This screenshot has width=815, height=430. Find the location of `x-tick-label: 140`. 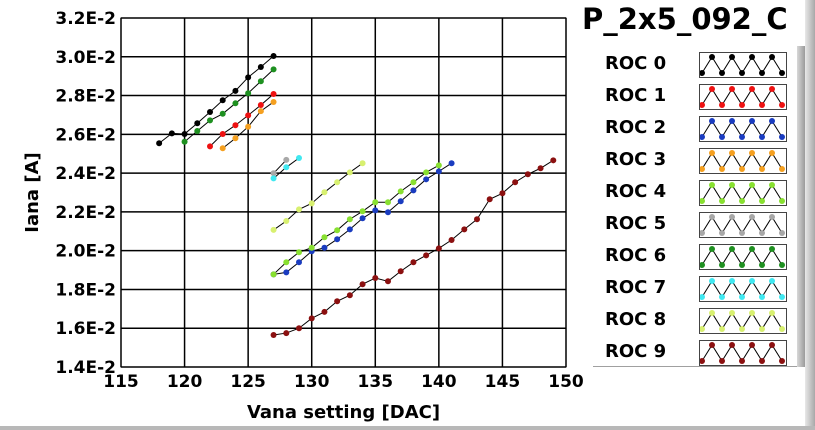

x-tick-label: 140 is located at coordinates (439, 382).